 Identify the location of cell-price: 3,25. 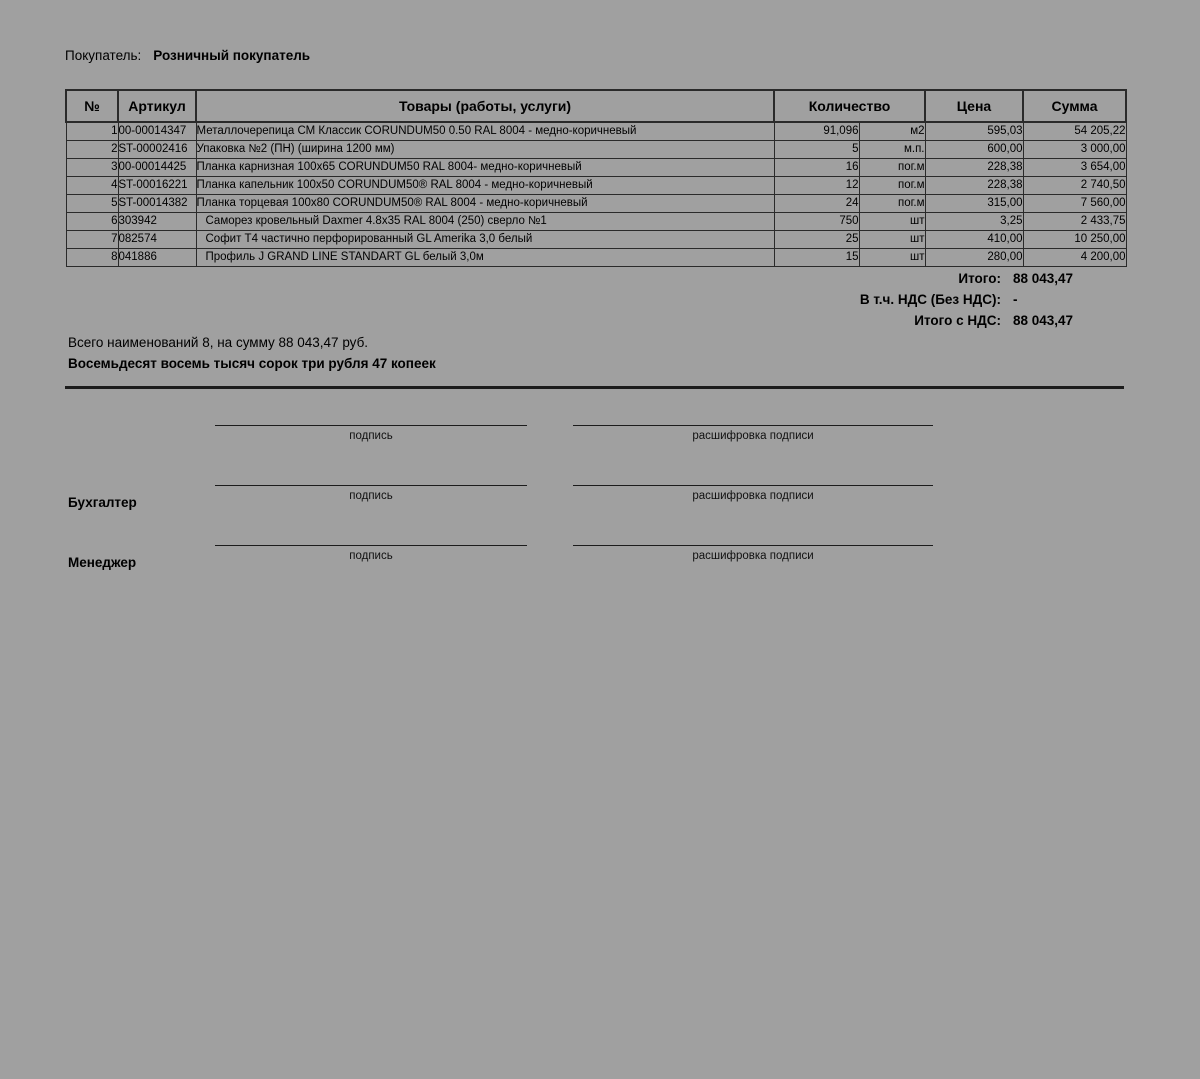
(974, 221).